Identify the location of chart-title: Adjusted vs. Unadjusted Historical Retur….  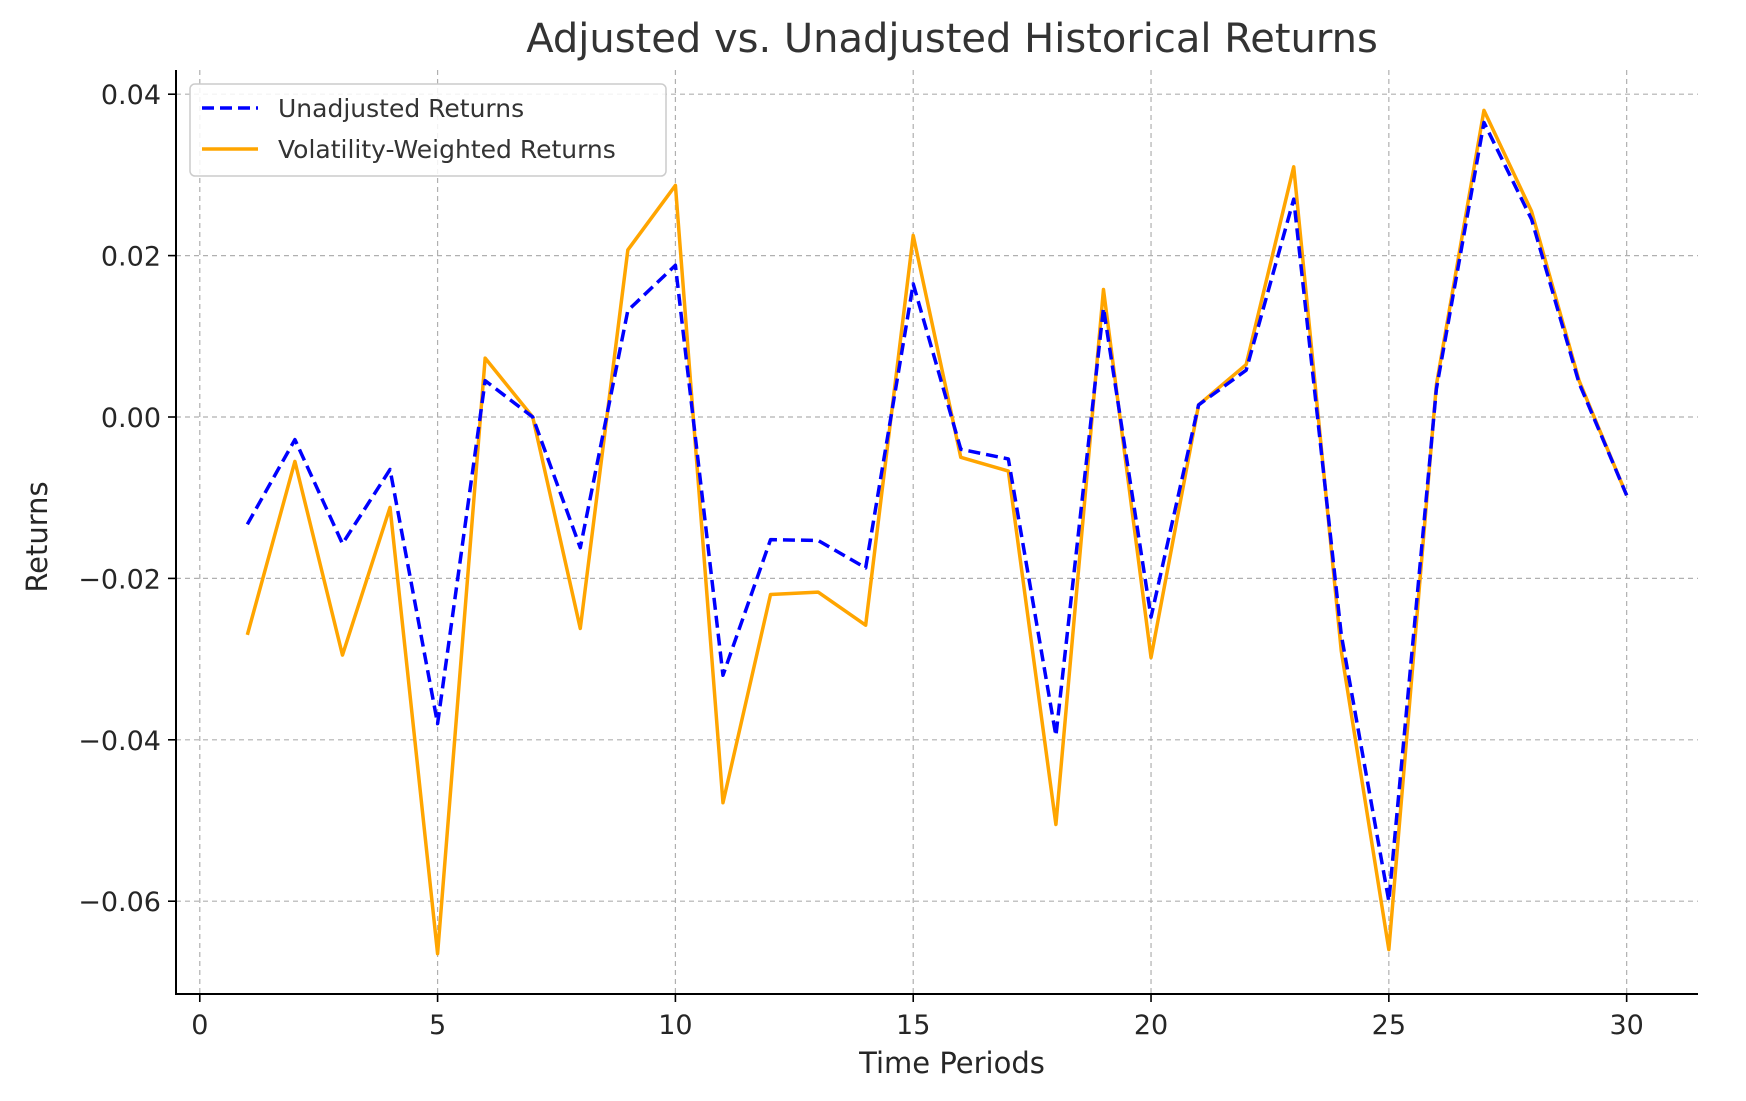
(952, 39).